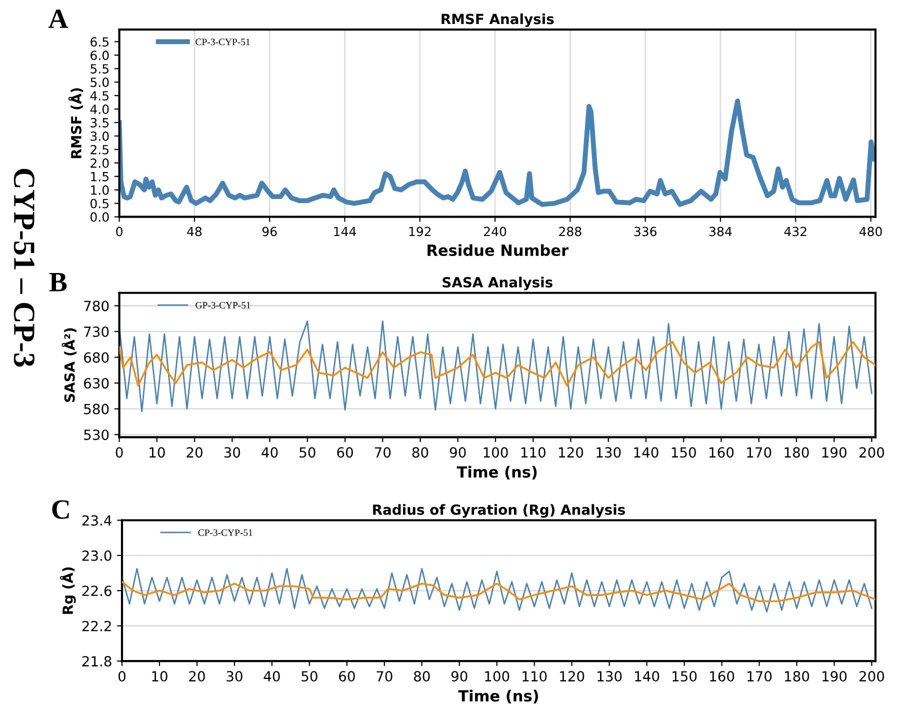  Describe the element at coordinates (24, 267) in the screenshot. I see `text: CYP-51 – CP-3` at that location.